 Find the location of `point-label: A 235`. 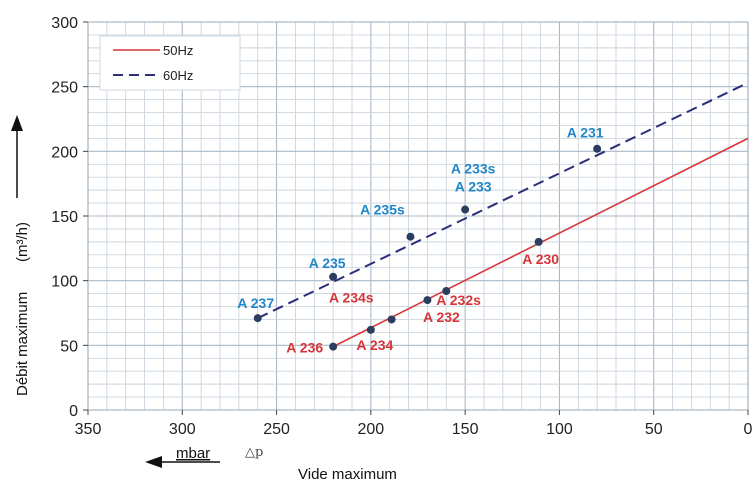

point-label: A 235 is located at coordinates (327, 263).